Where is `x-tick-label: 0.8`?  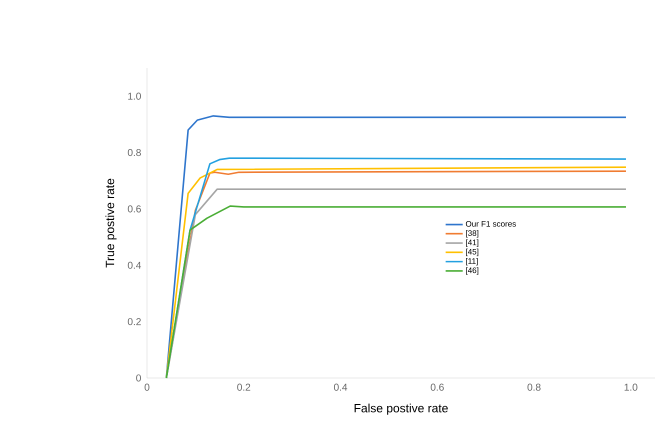 x-tick-label: 0.8 is located at coordinates (534, 387).